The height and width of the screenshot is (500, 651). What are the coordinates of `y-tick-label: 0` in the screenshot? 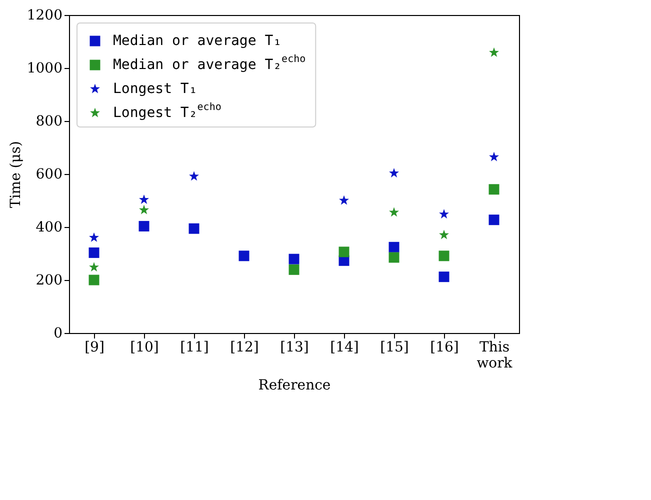 It's located at (58, 334).